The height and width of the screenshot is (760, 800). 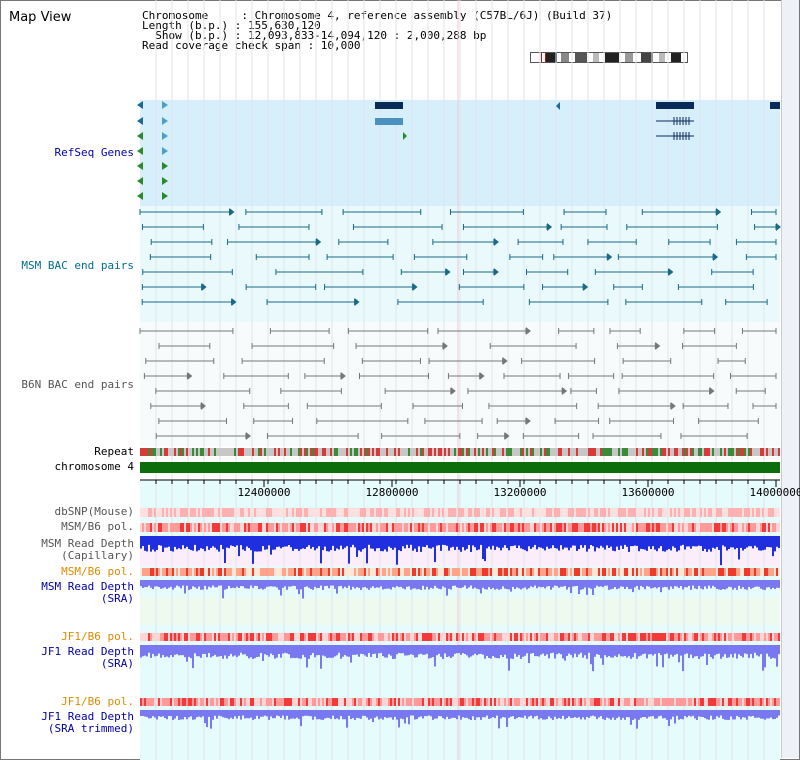 I want to click on track-label-msm-bac: MSM BAC end pairs, so click(x=77, y=265).